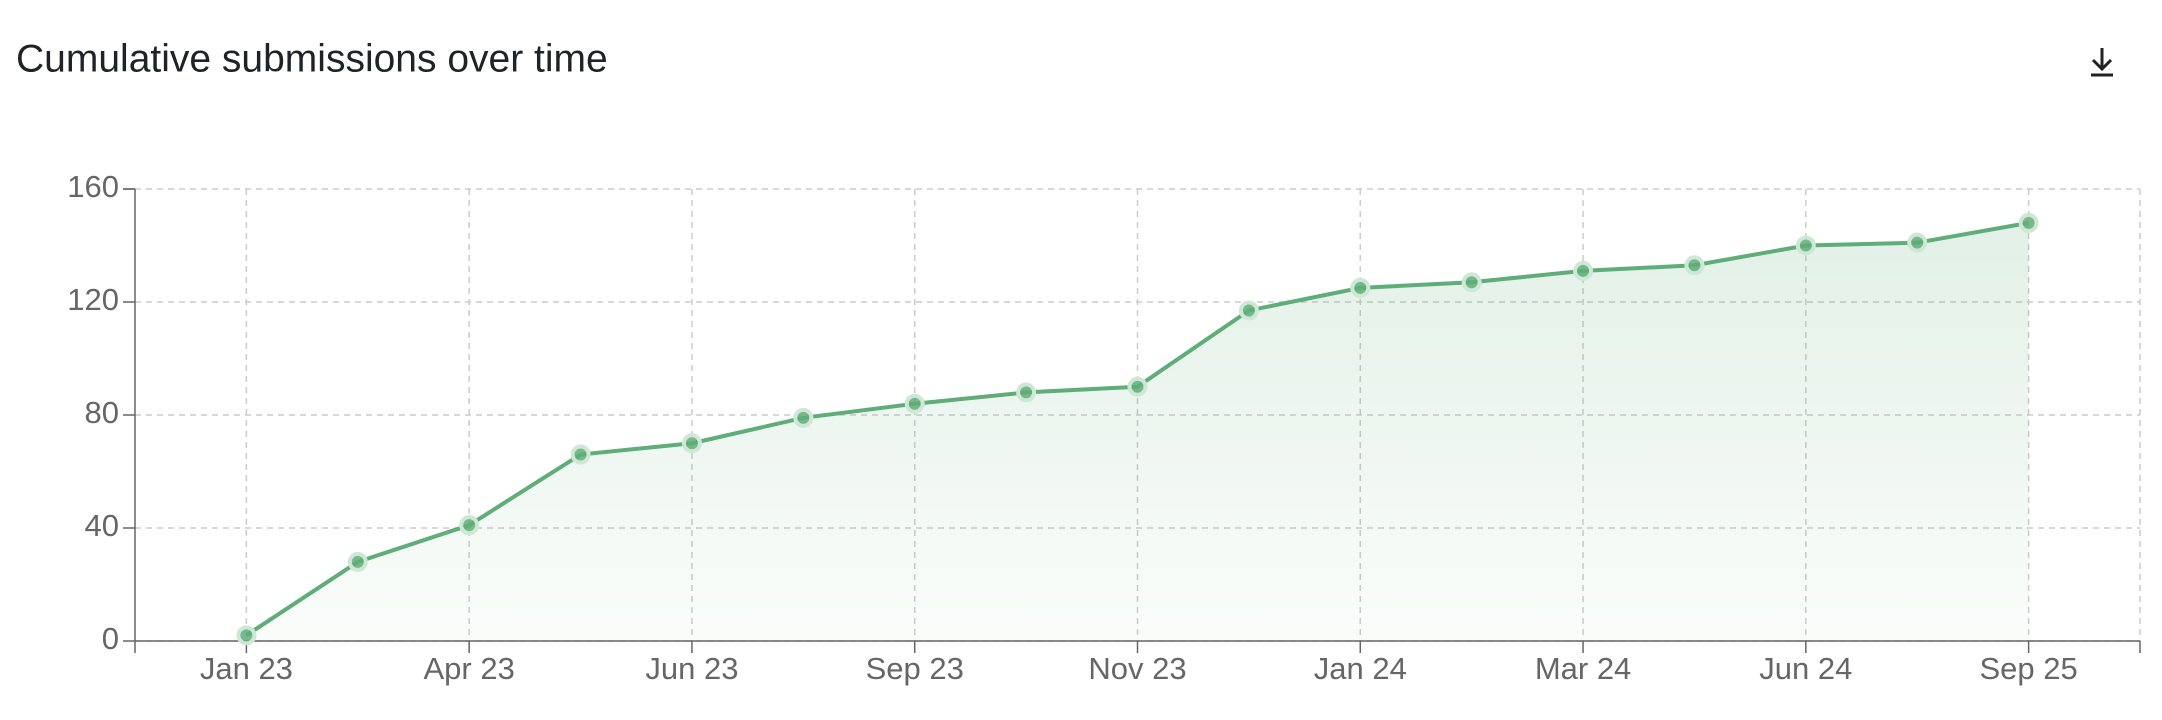 This screenshot has height=720, width=2162. Describe the element at coordinates (1583, 668) in the screenshot. I see `x-tick-label: Mar 24` at that location.